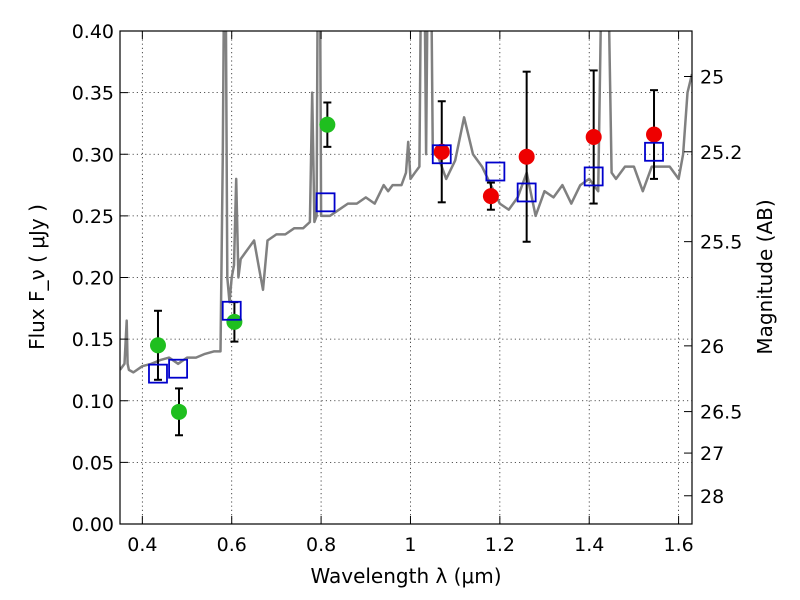 The width and height of the screenshot is (800, 600). Describe the element at coordinates (93, 155) in the screenshot. I see `y-tick-label: 0.30` at that location.